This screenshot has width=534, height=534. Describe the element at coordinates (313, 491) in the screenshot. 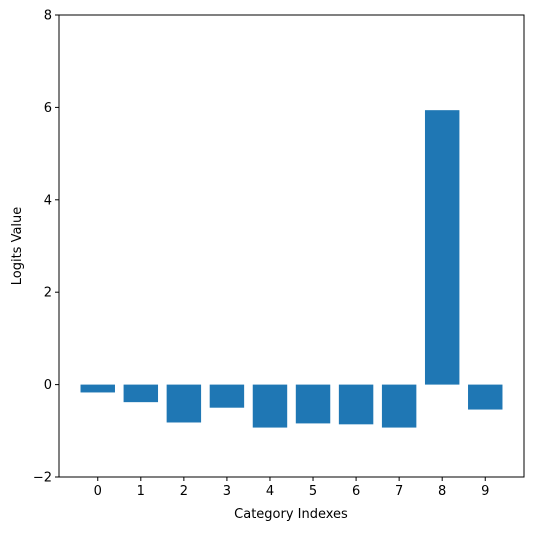

I see `x-tick-label: 5` at that location.